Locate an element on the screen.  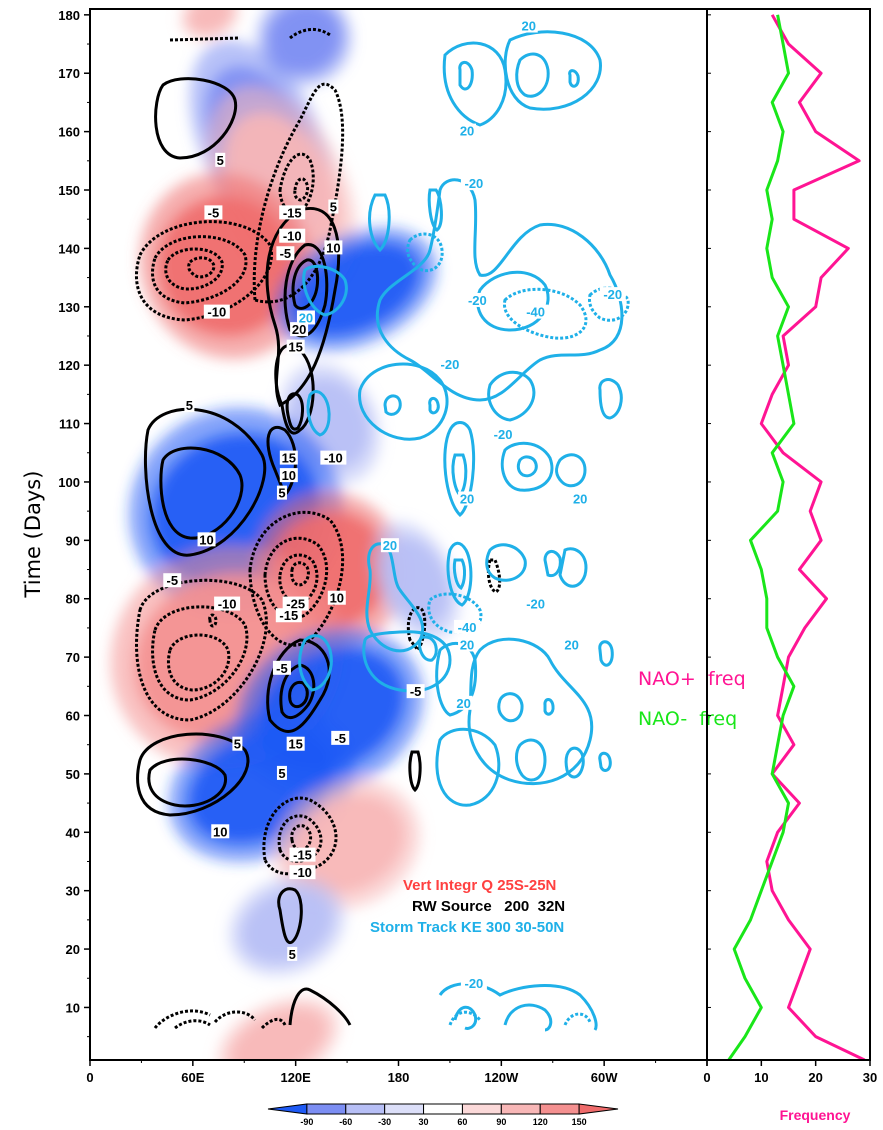
freq-tick-label: 20 is located at coordinates (815, 1077).